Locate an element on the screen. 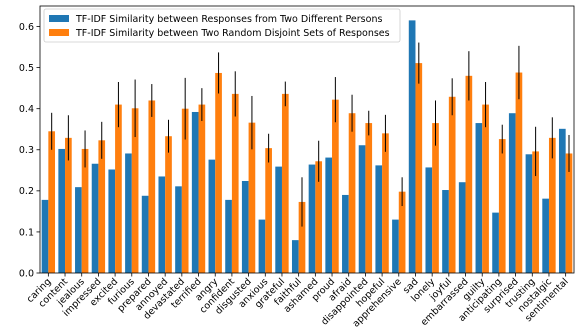  bar-series2-disgusted is located at coordinates (252, 197).